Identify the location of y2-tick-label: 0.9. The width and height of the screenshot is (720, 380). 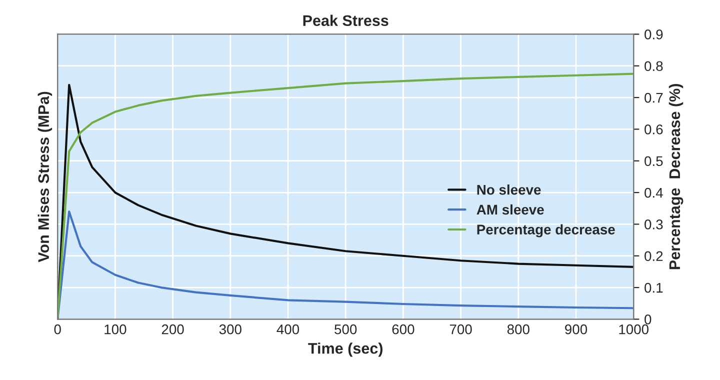
(653, 35).